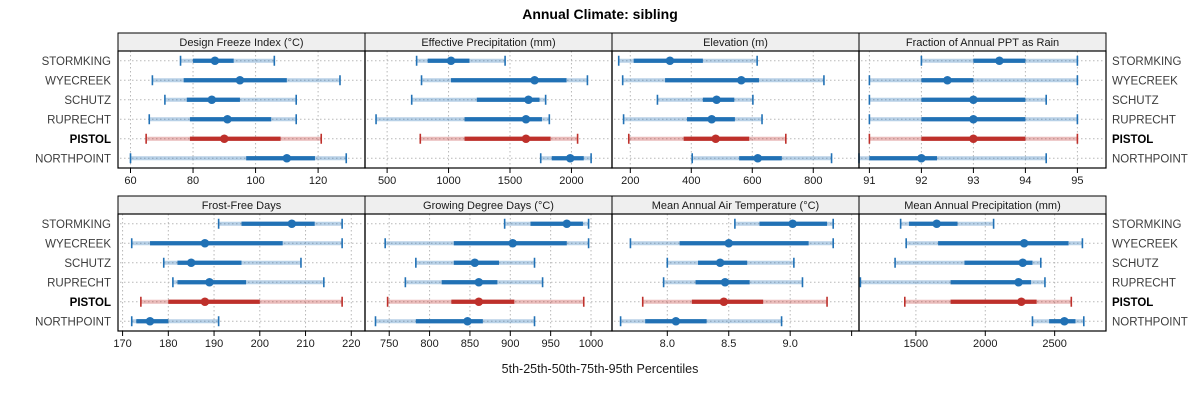 The width and height of the screenshot is (1200, 400). What do you see at coordinates (973, 181) in the screenshot?
I see `axis-tick-label: 93` at bounding box center [973, 181].